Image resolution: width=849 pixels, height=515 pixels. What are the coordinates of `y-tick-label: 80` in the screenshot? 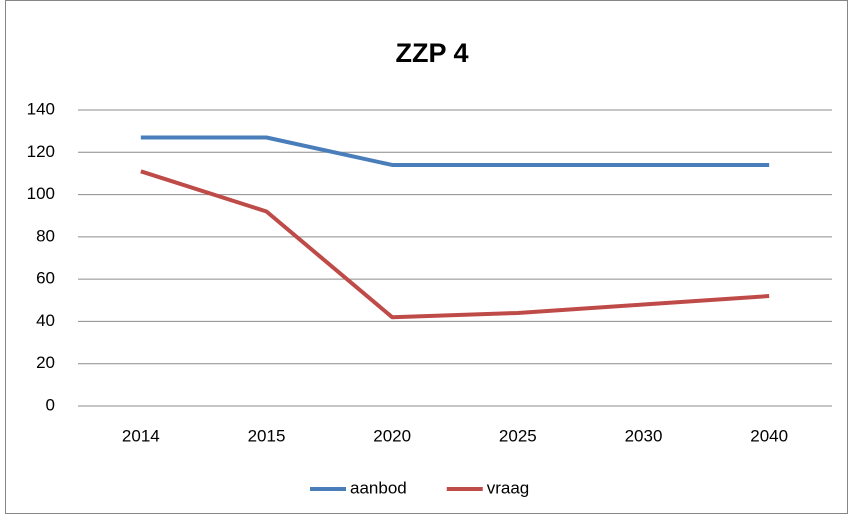 It's located at (45, 235).